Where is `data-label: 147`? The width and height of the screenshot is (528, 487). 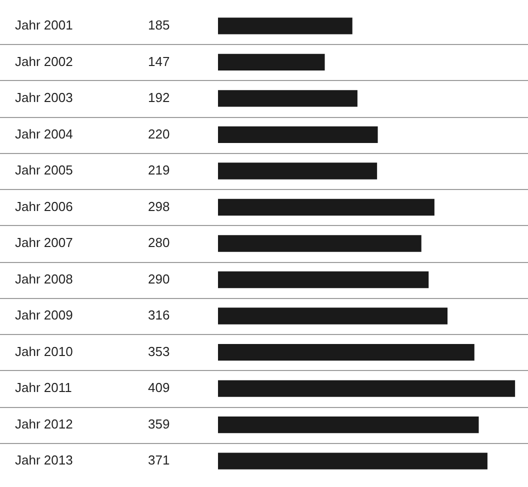
data-label: 147 is located at coordinates (159, 61).